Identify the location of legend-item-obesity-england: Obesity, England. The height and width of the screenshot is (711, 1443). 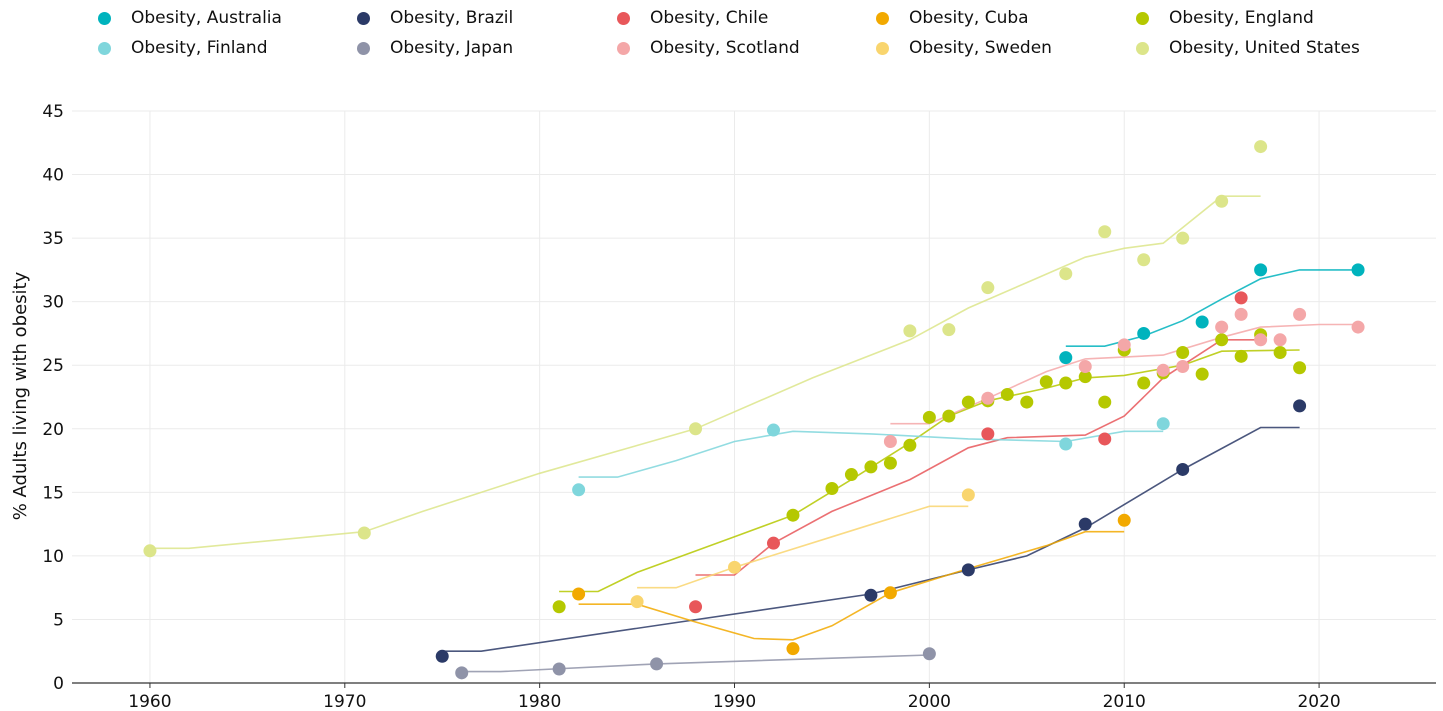
(1225, 18).